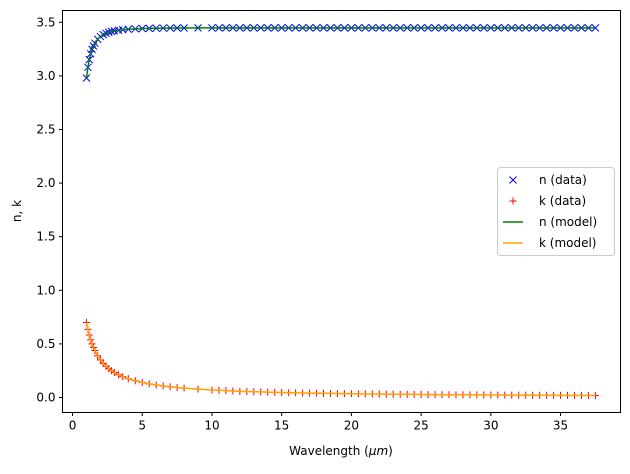 The image size is (630, 474). Describe the element at coordinates (45, 183) in the screenshot. I see `y-tick-label: 2.0` at that location.